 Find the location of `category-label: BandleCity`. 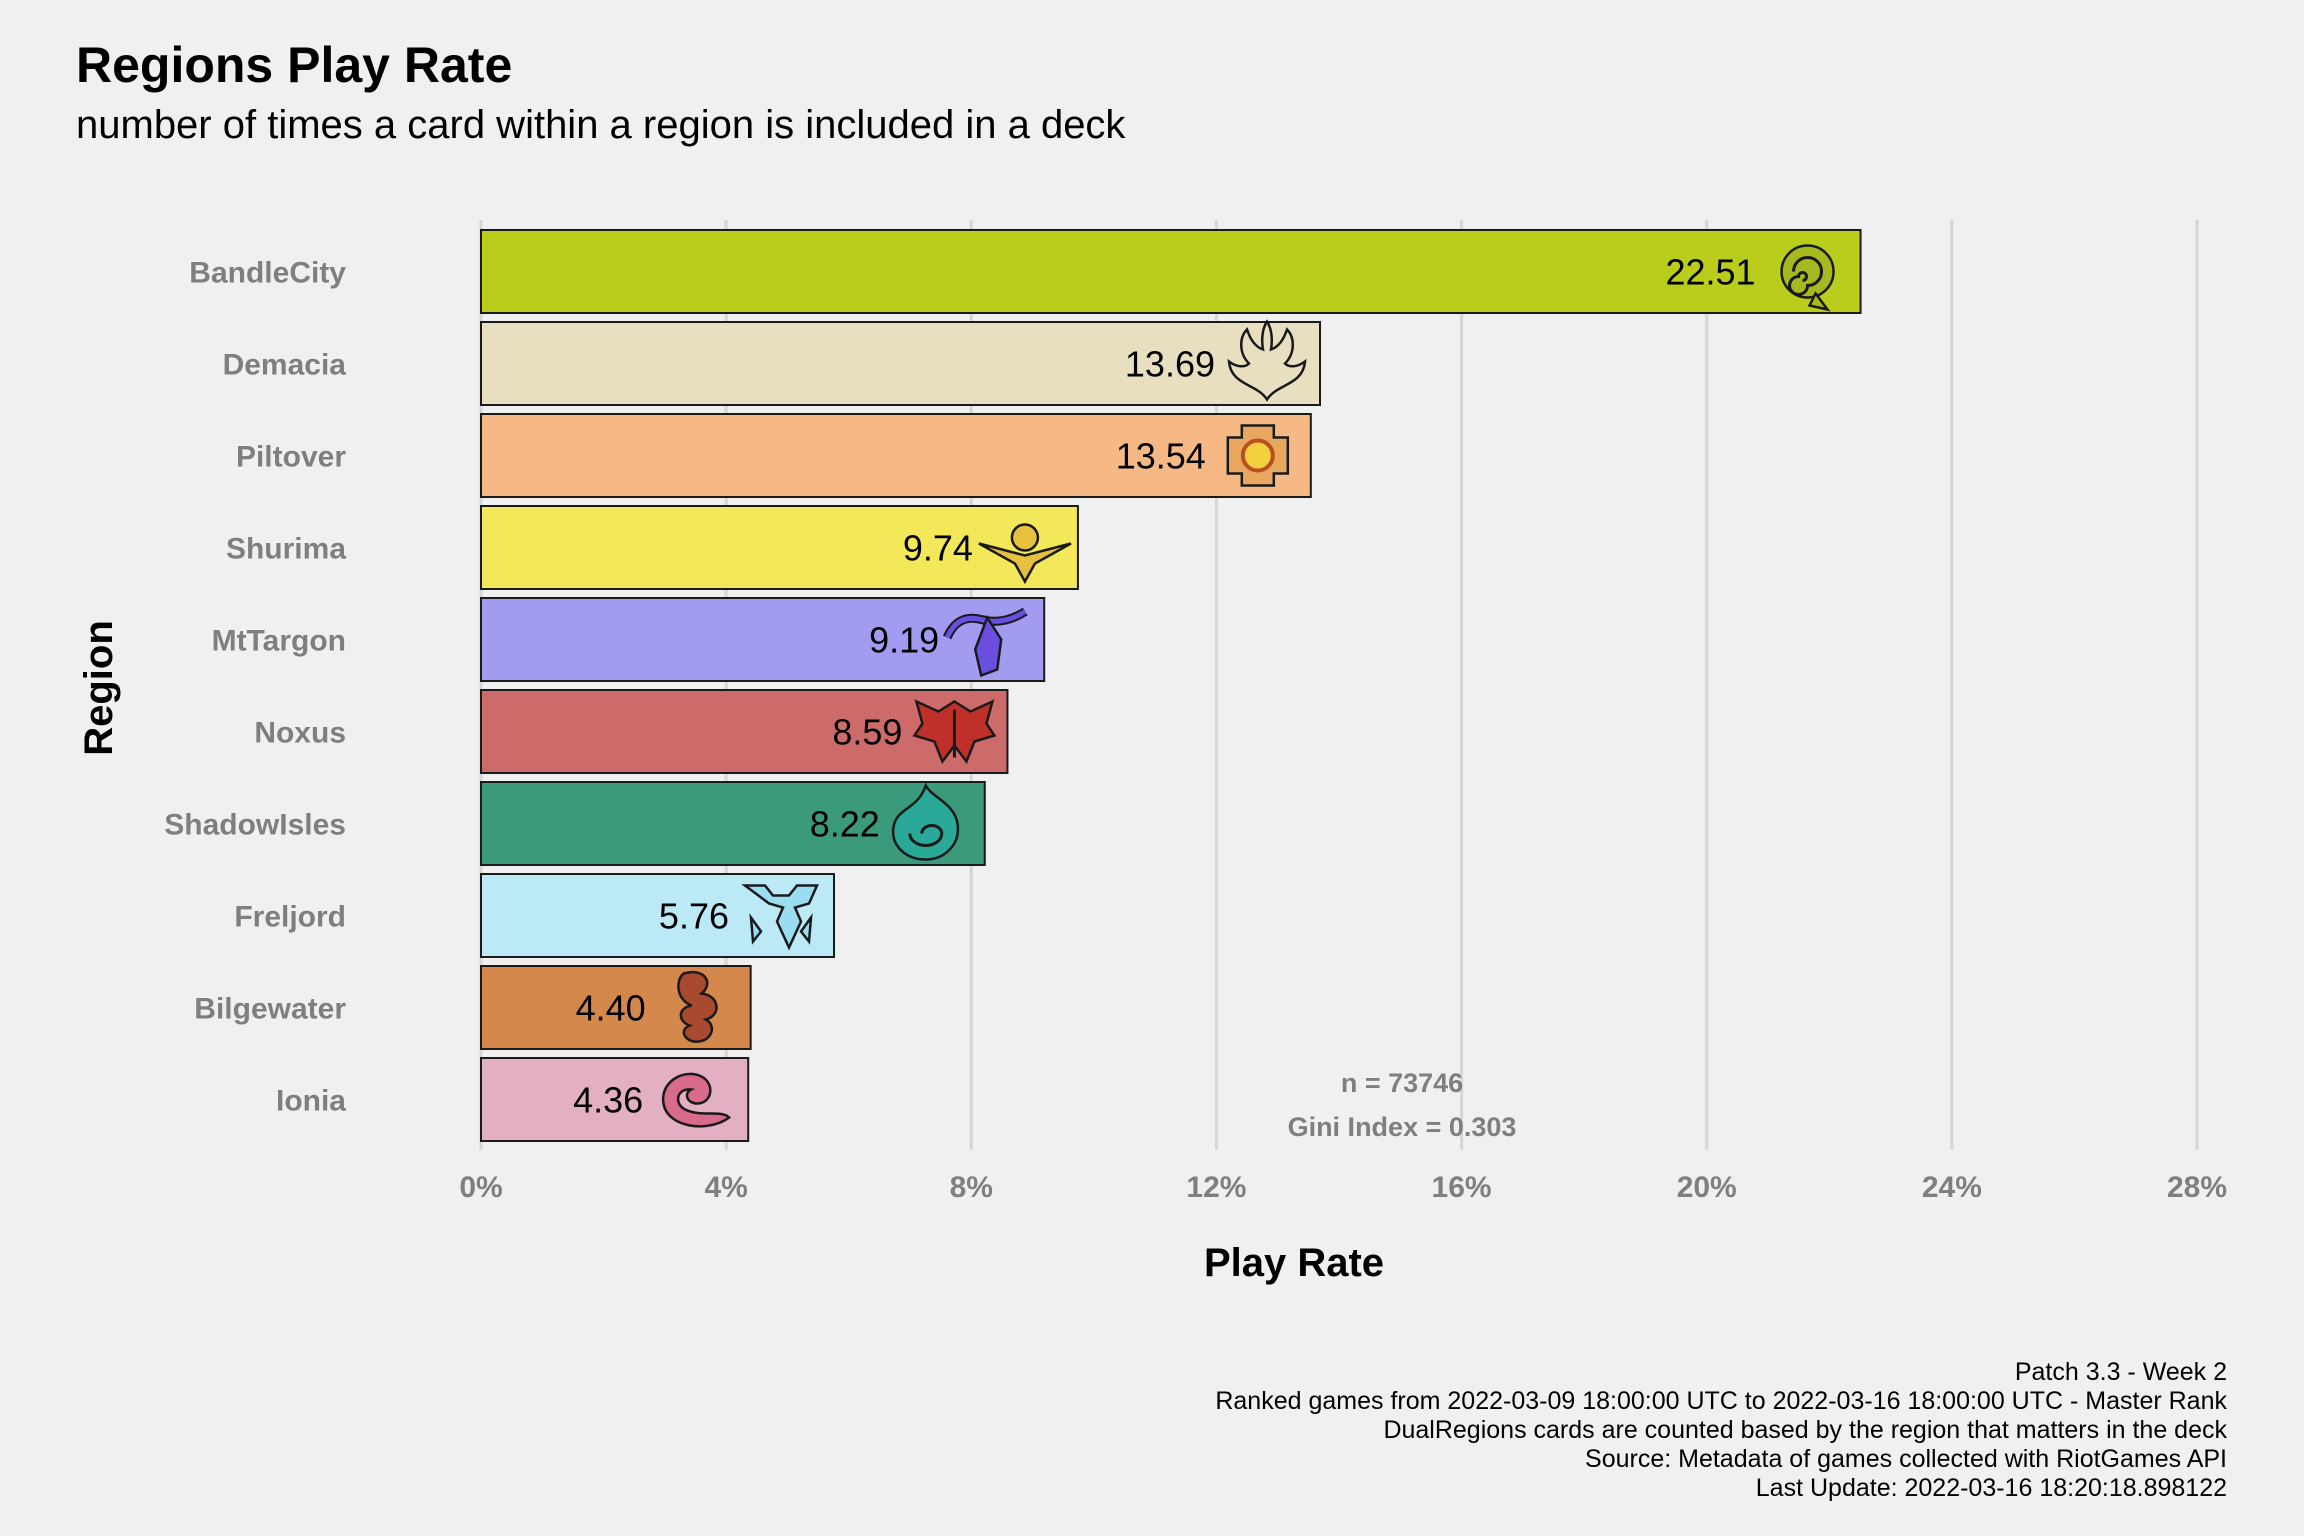

category-label: BandleCity is located at coordinates (267, 273).